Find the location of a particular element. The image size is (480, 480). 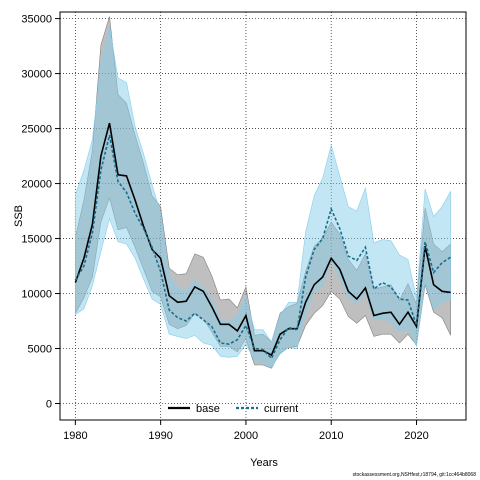

y-tick-label-5000: 5000 is located at coordinates (40, 350).